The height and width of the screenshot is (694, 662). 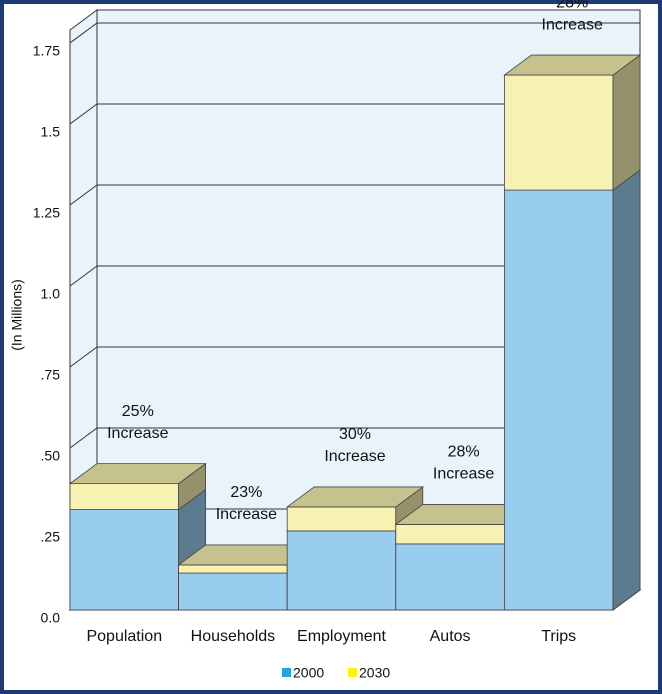 What do you see at coordinates (51, 537) in the screenshot?
I see `y-tick-label: .25` at bounding box center [51, 537].